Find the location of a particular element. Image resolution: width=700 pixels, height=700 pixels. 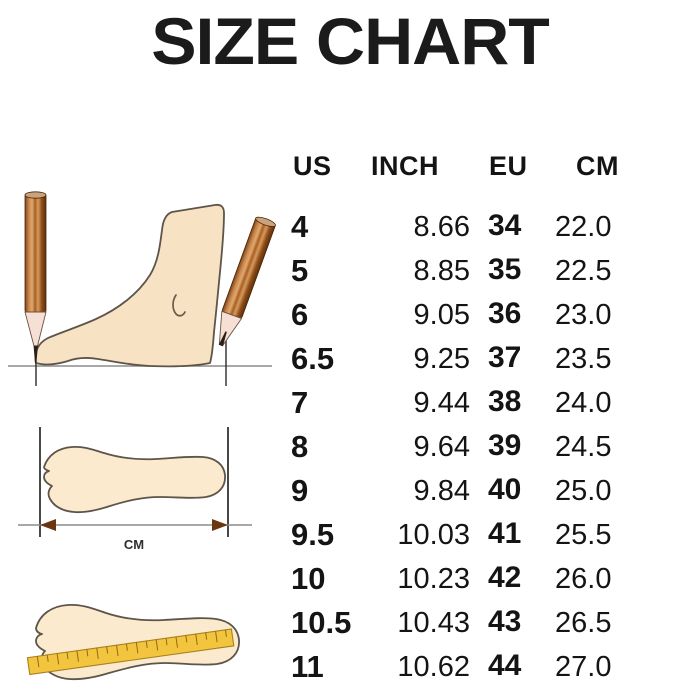

cell-cm: 25.5 is located at coordinates (583, 535).